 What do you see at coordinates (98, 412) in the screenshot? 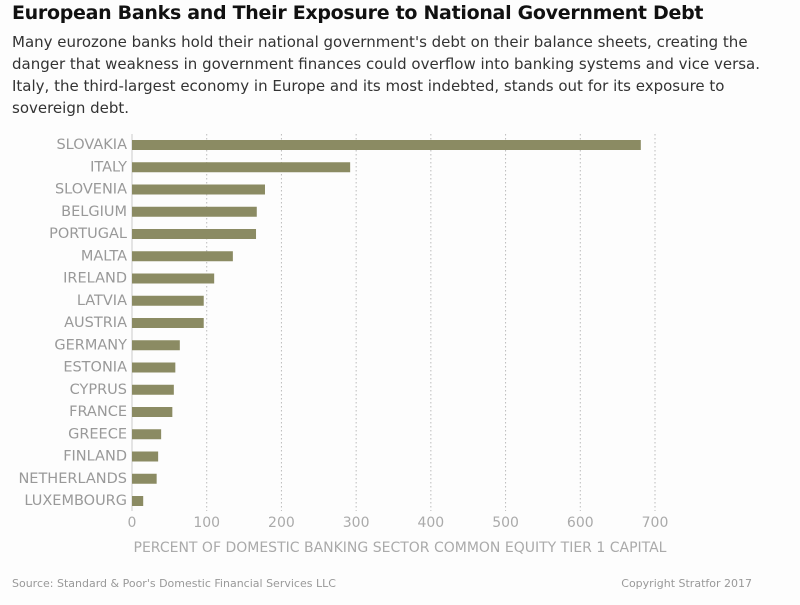
I see `y-tick-label: FRANCE` at bounding box center [98, 412].